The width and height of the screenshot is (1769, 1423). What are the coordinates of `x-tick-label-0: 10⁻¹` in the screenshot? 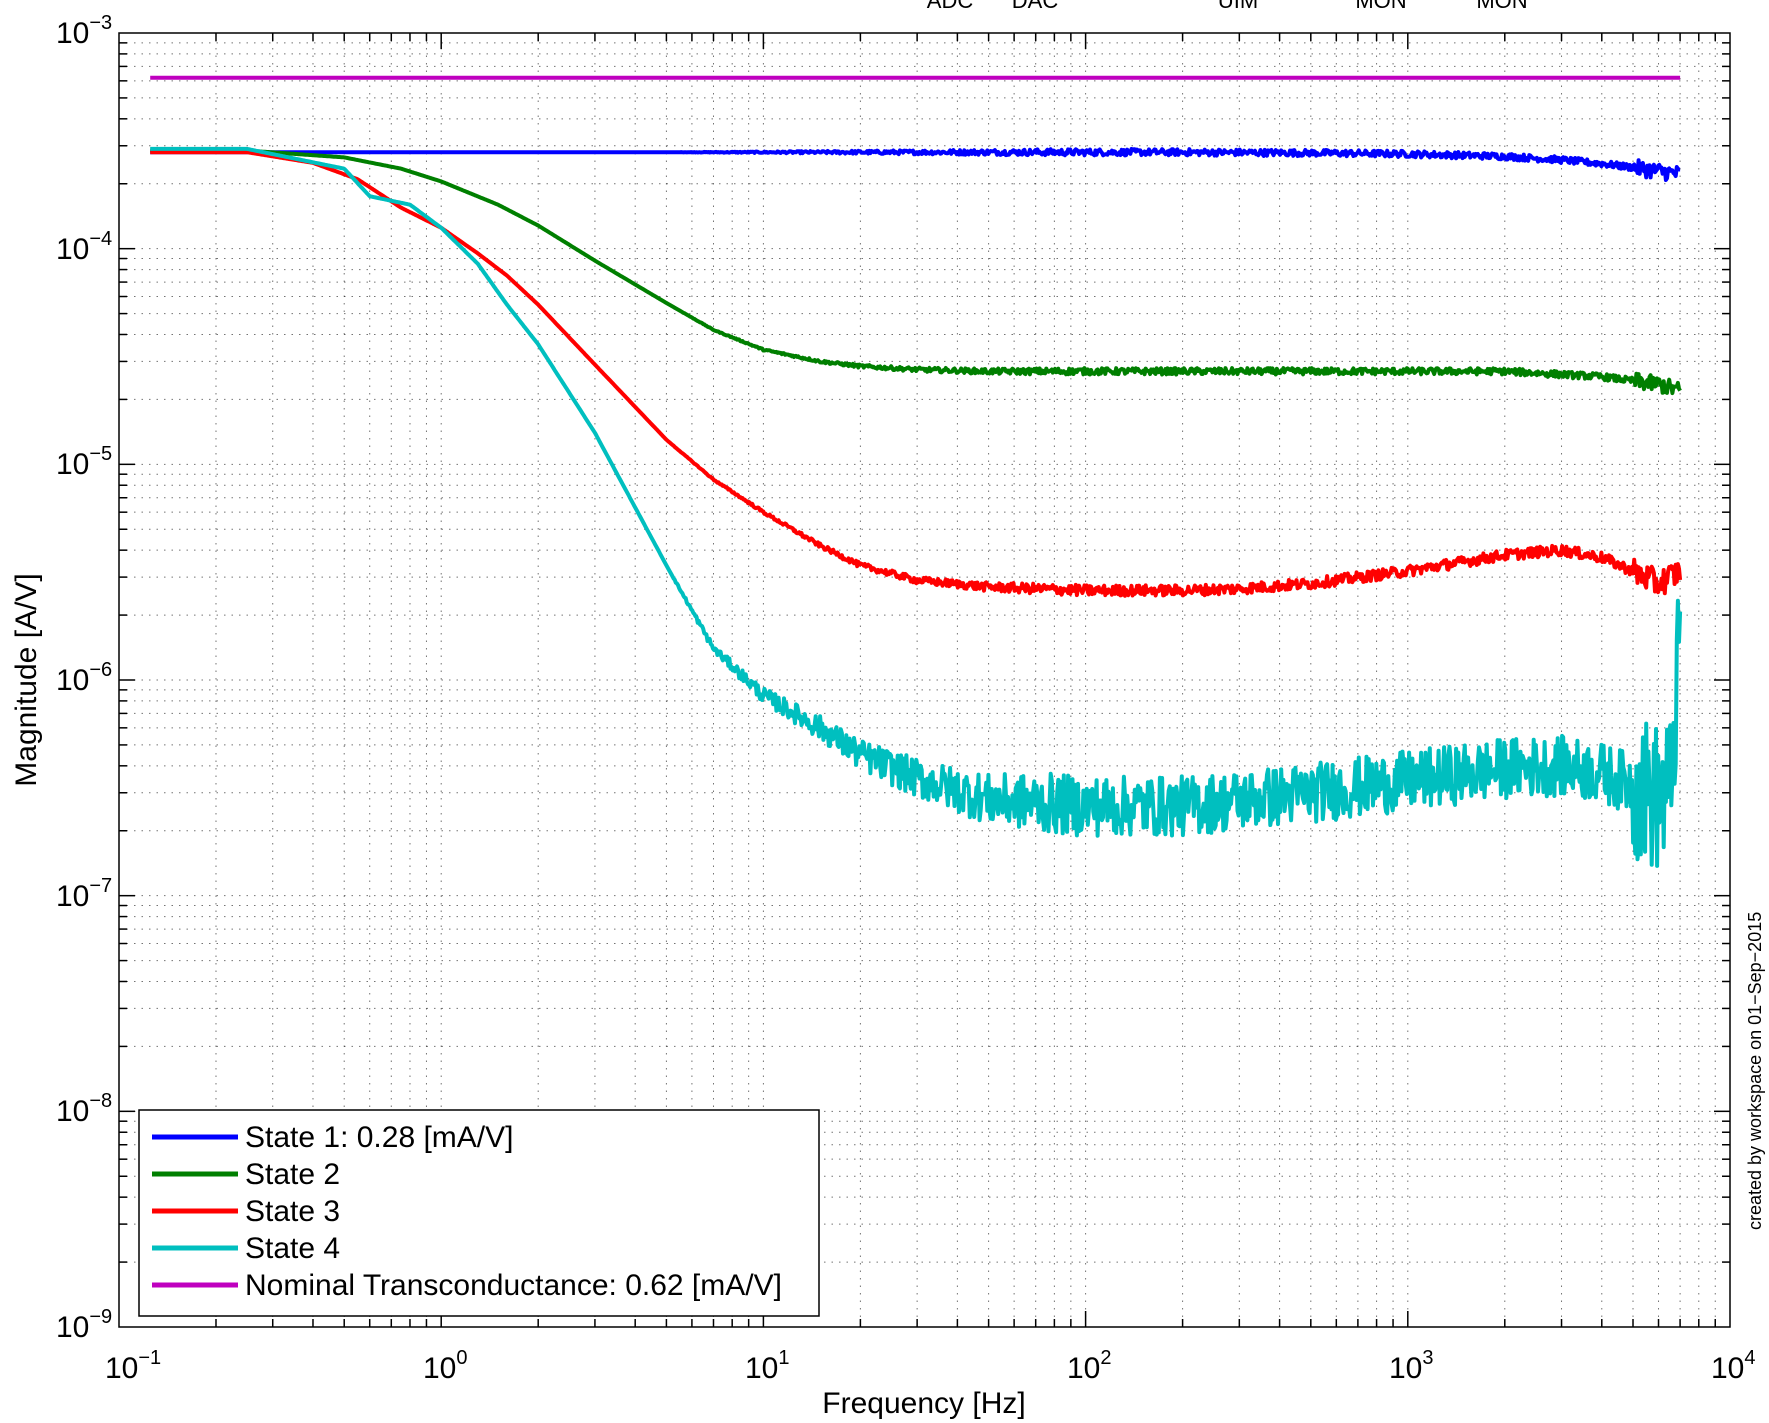 It's located at (133, 1366).